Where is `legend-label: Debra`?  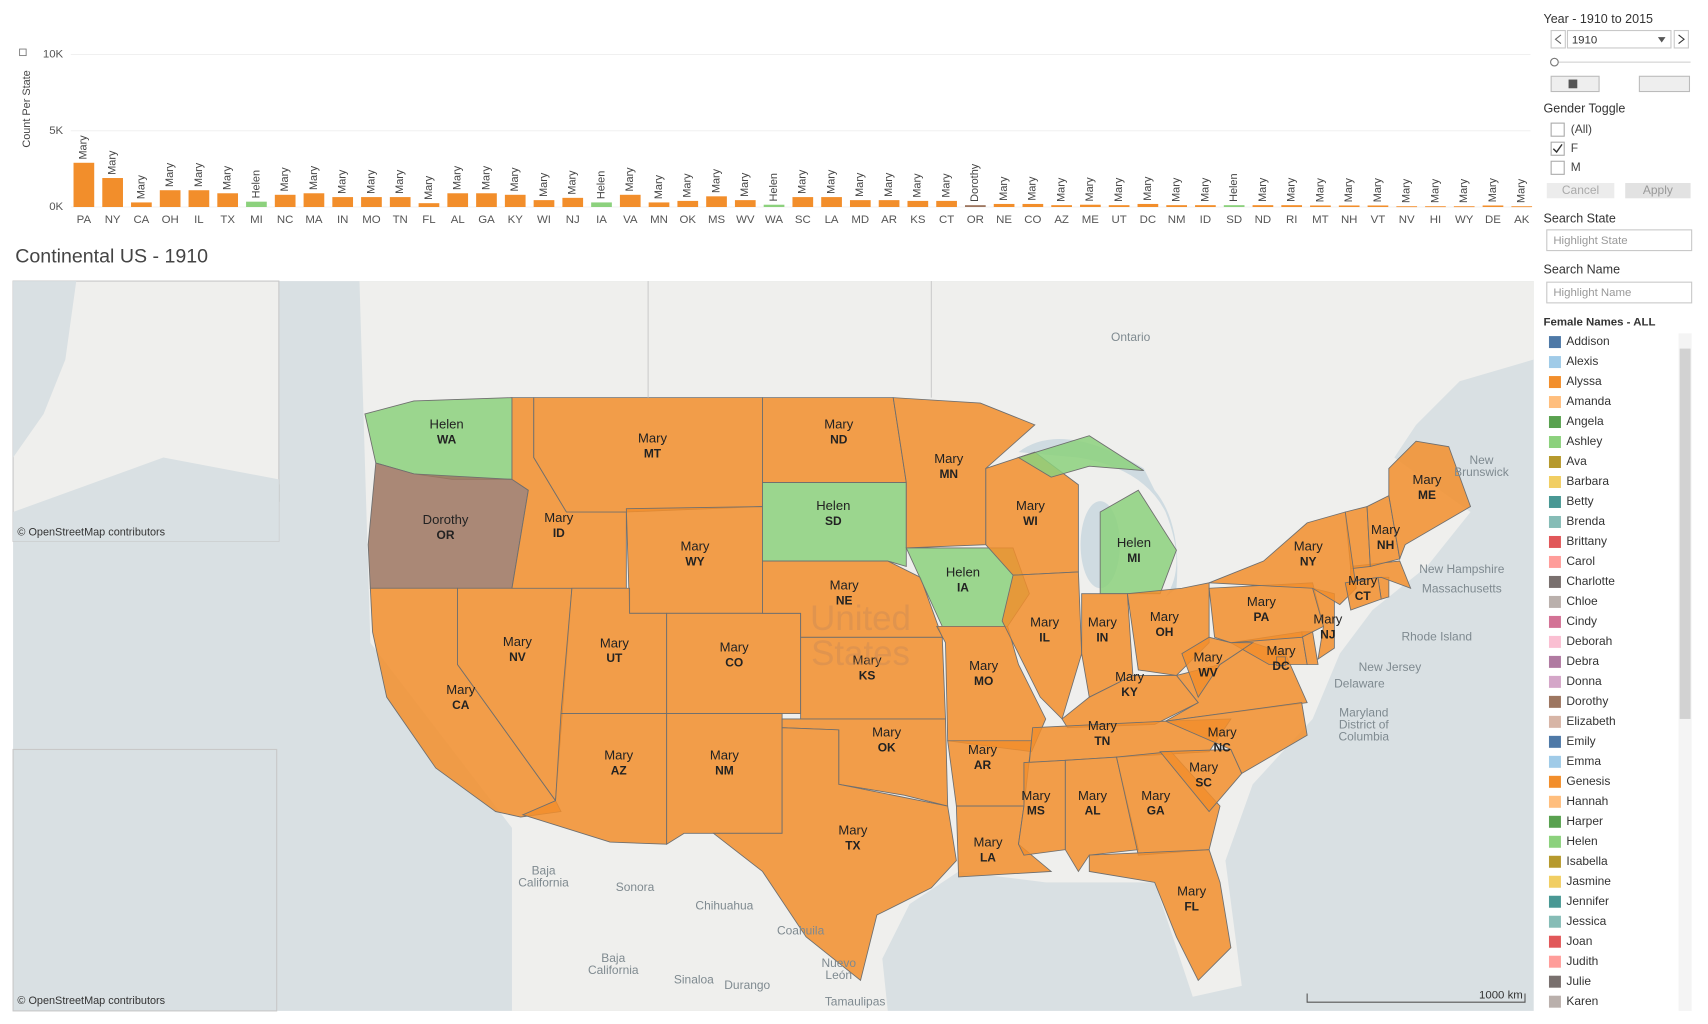
legend-label: Debra is located at coordinates (1582, 661).